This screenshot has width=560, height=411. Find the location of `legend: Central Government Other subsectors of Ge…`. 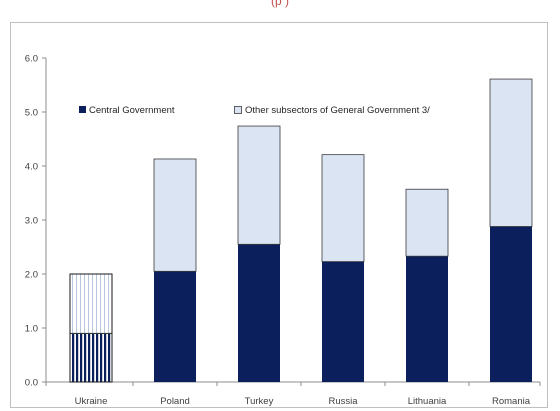

legend: Central Government Other subsectors of Ge… is located at coordinates (254, 110).